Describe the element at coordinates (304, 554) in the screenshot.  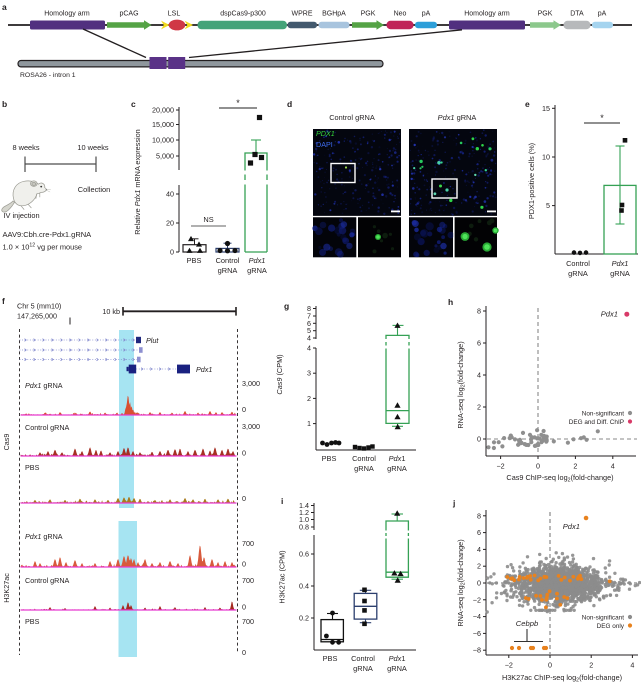
I see `svg-text: 0.6` at that location.